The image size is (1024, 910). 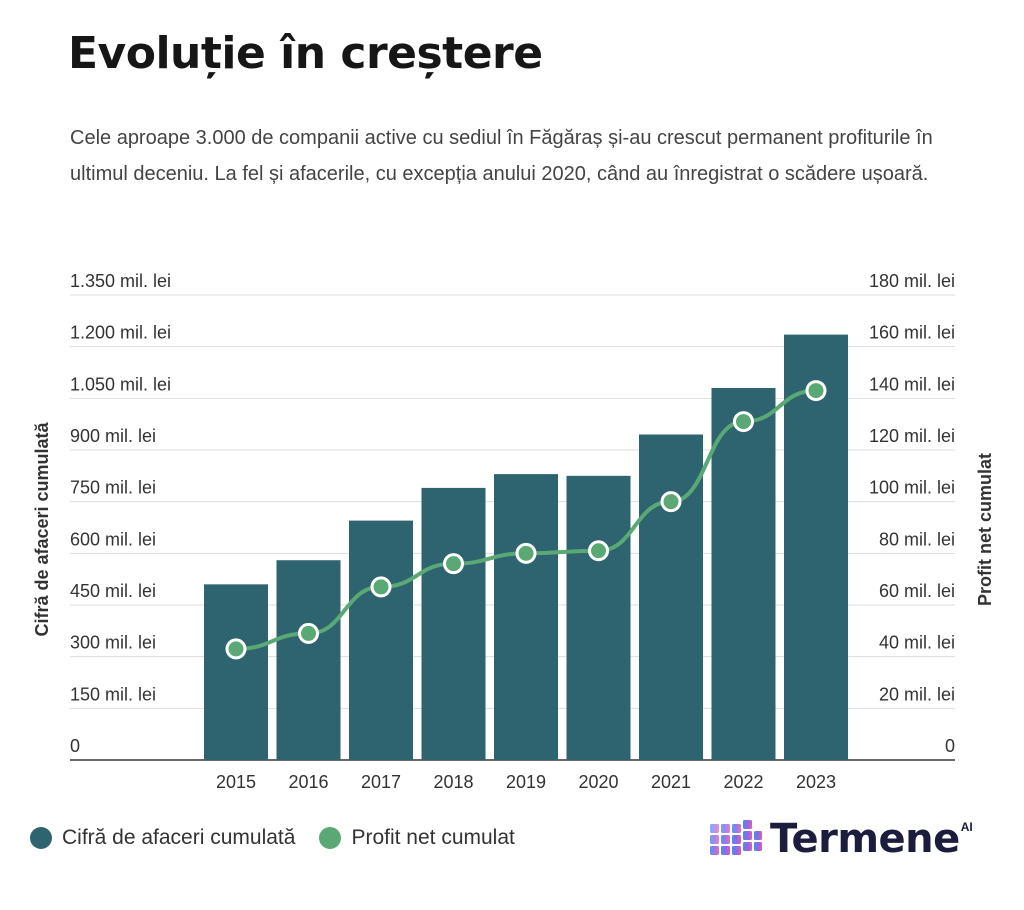 What do you see at coordinates (236, 649) in the screenshot?
I see `profit-point-2015` at bounding box center [236, 649].